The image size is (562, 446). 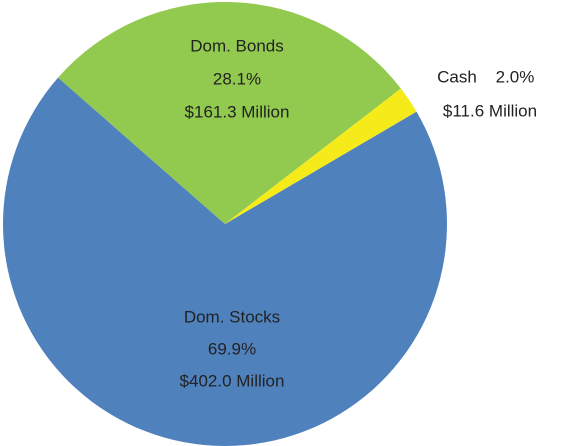 I want to click on slice-category-label: Dom. Bonds, so click(x=237, y=45).